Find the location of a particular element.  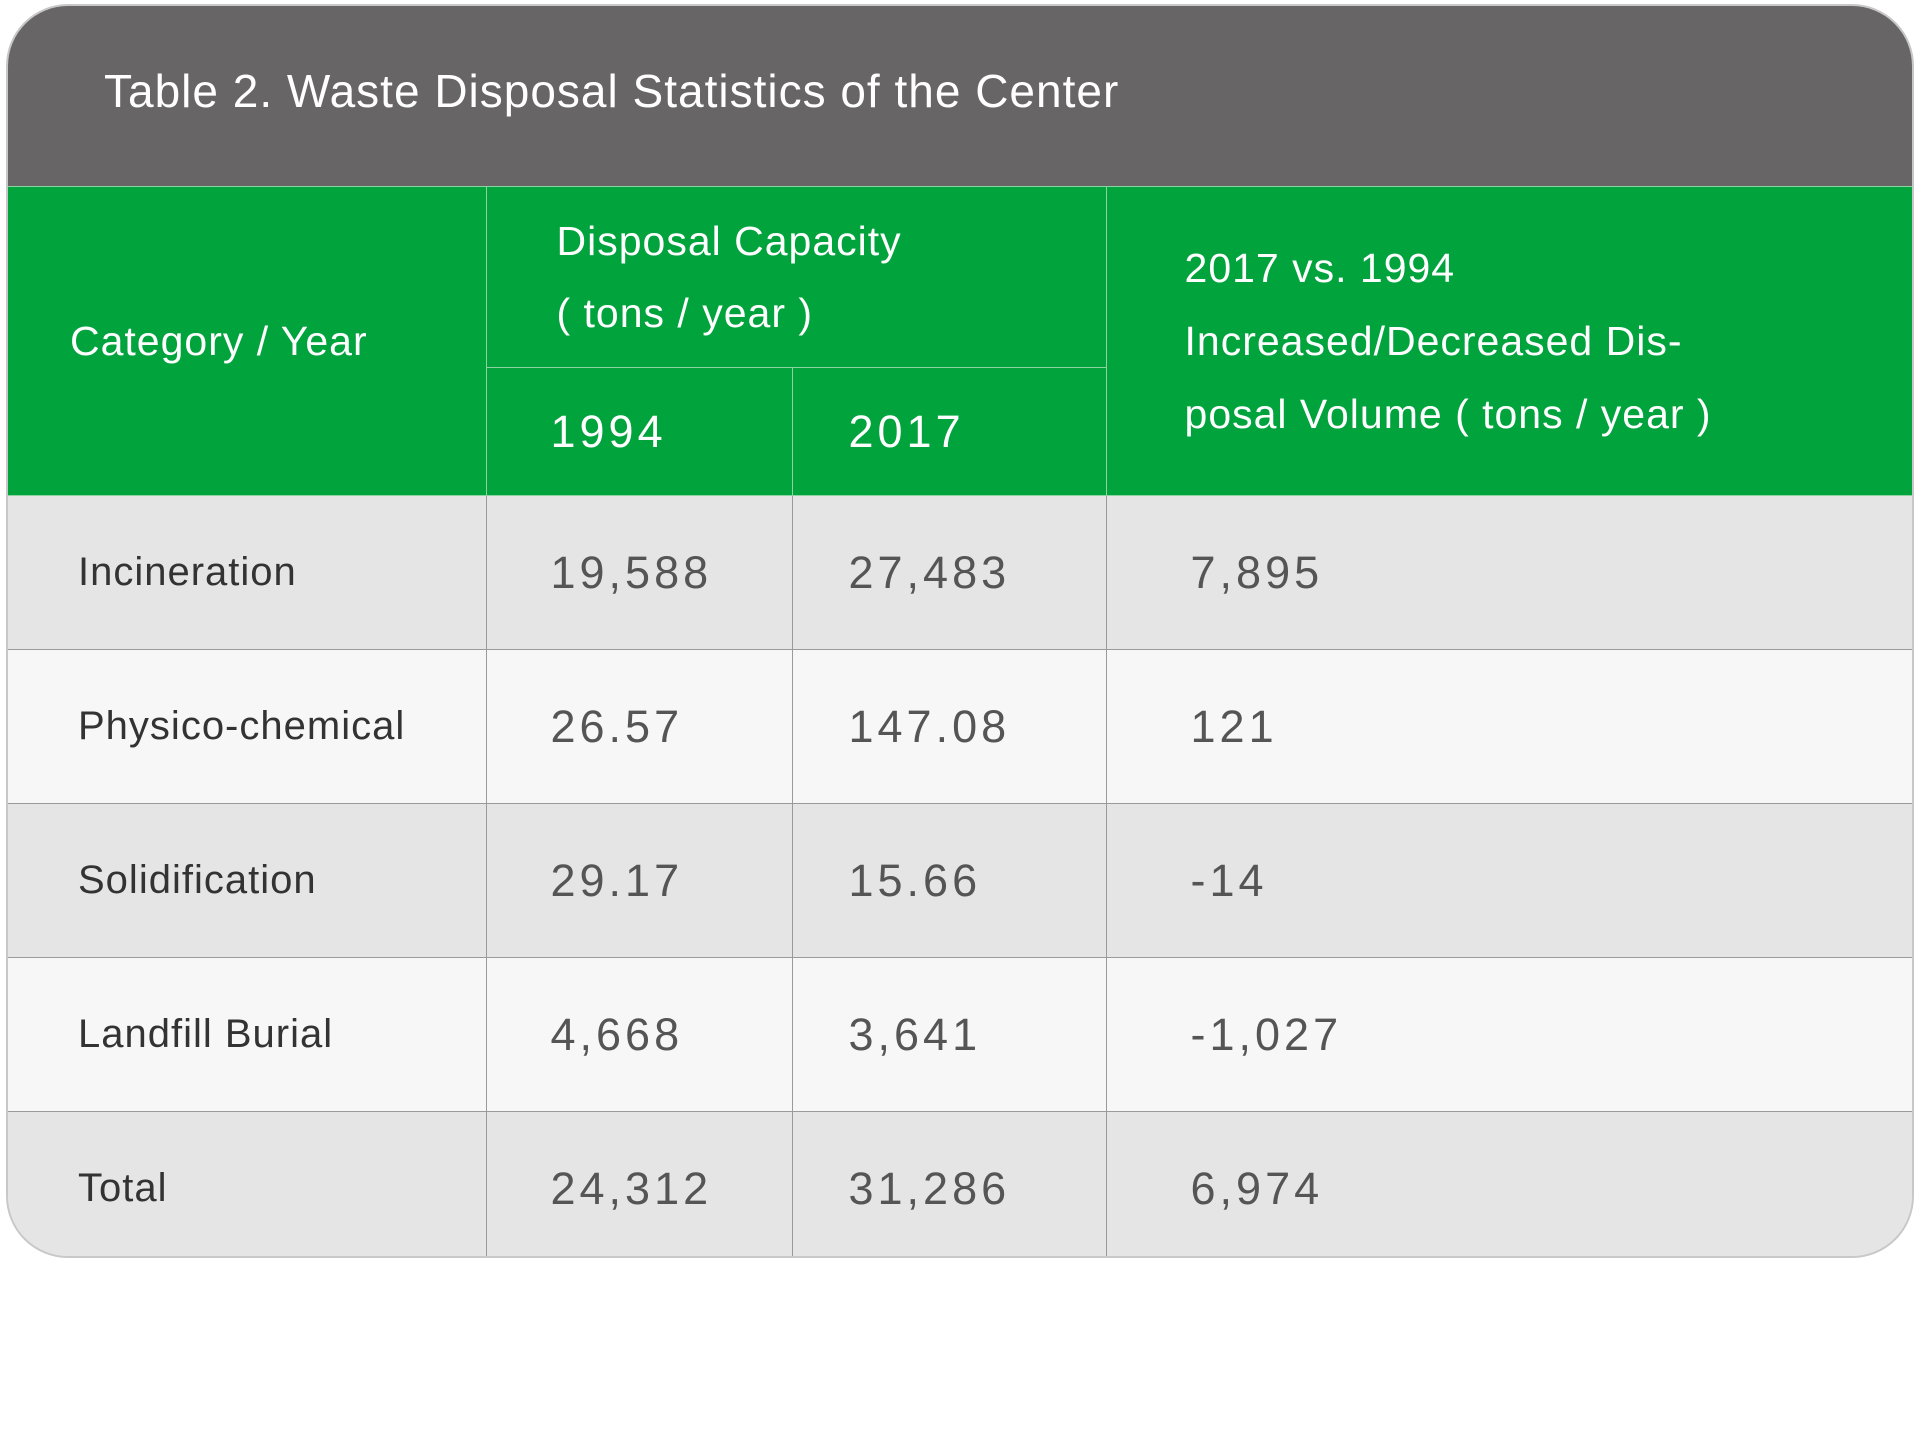

row-category: Total is located at coordinates (247, 1183).